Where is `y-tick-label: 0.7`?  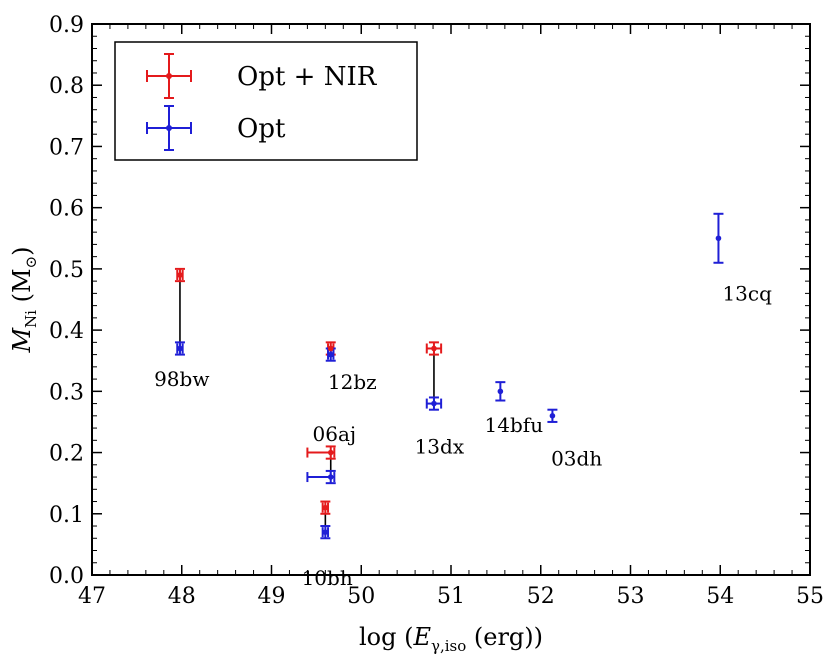
y-tick-label: 0.7 is located at coordinates (66, 147).